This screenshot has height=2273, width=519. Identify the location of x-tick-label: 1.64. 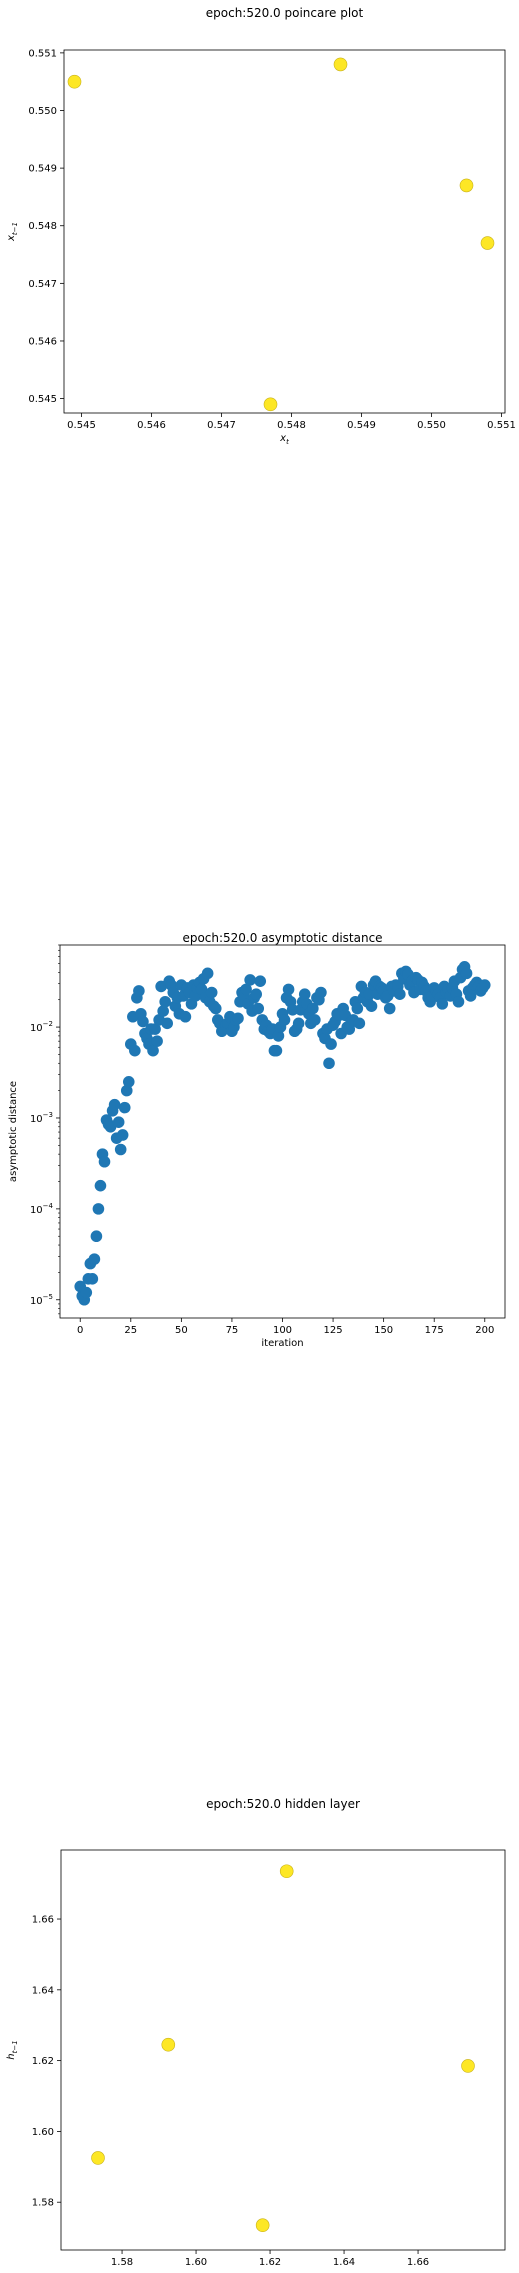
(344, 2262).